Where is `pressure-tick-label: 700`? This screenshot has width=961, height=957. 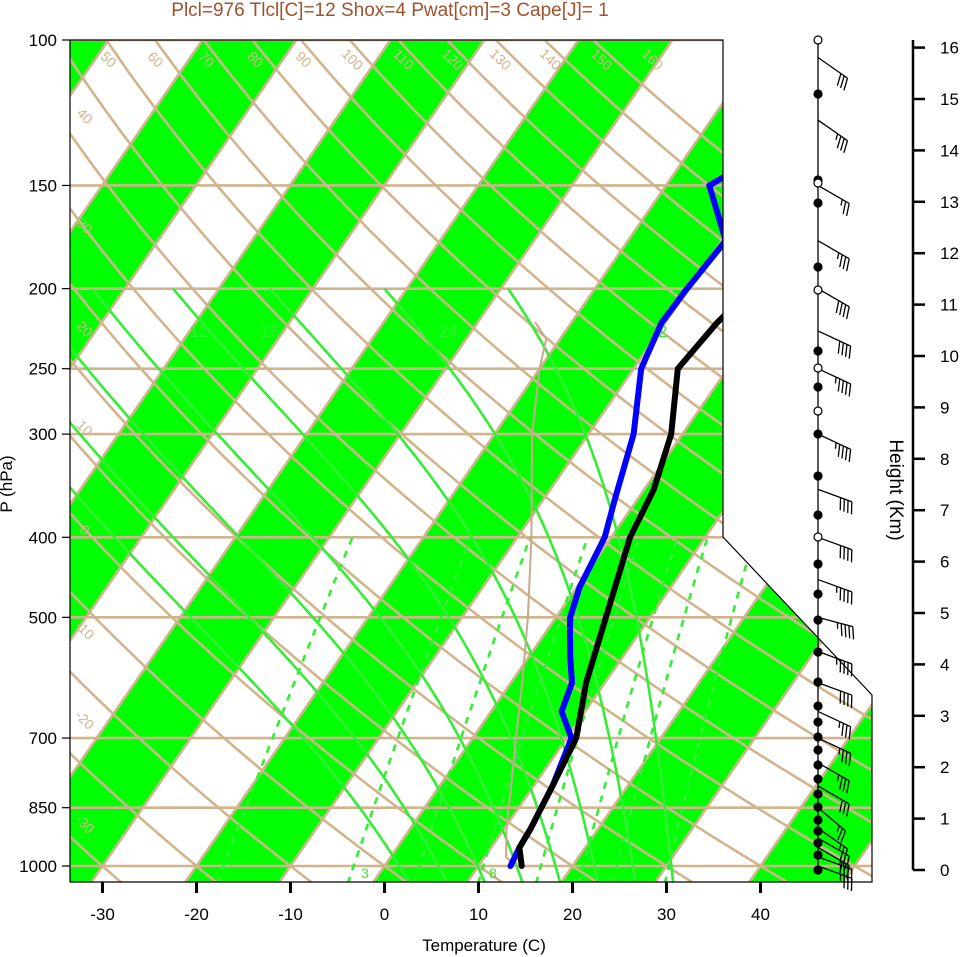 pressure-tick-label: 700 is located at coordinates (43, 738).